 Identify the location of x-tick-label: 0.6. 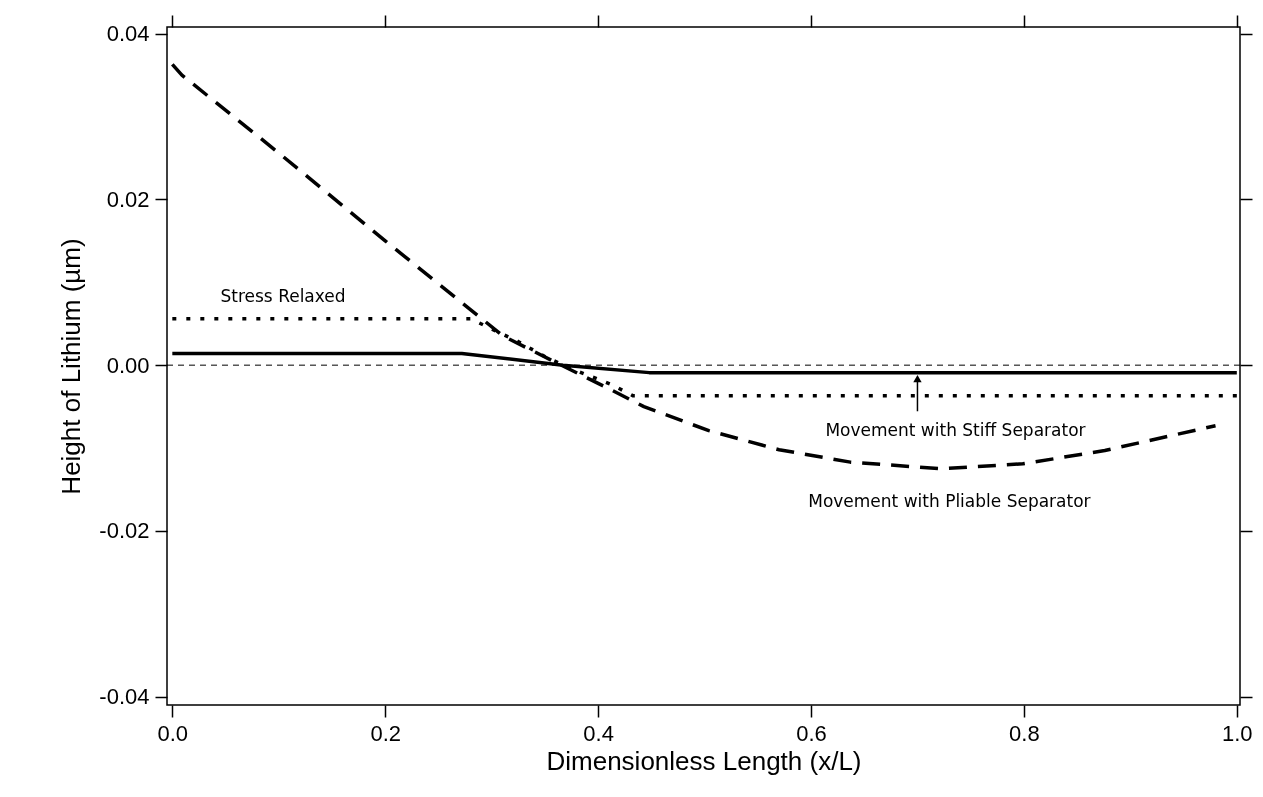
(811, 733).